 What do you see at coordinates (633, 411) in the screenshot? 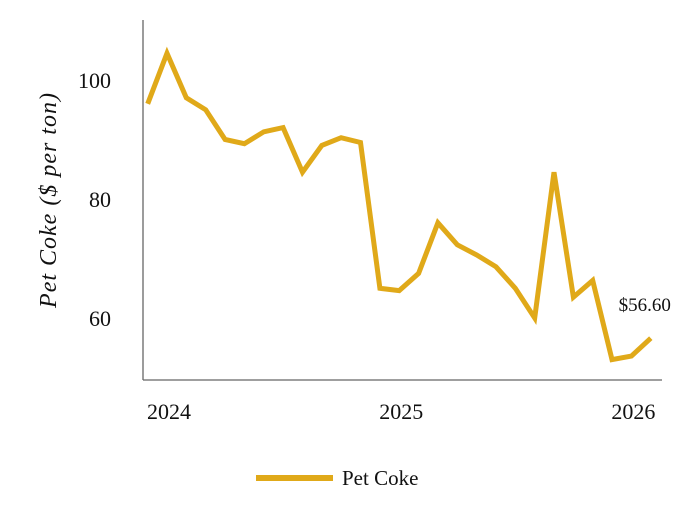
I see `x-tick-label: 2026` at bounding box center [633, 411].